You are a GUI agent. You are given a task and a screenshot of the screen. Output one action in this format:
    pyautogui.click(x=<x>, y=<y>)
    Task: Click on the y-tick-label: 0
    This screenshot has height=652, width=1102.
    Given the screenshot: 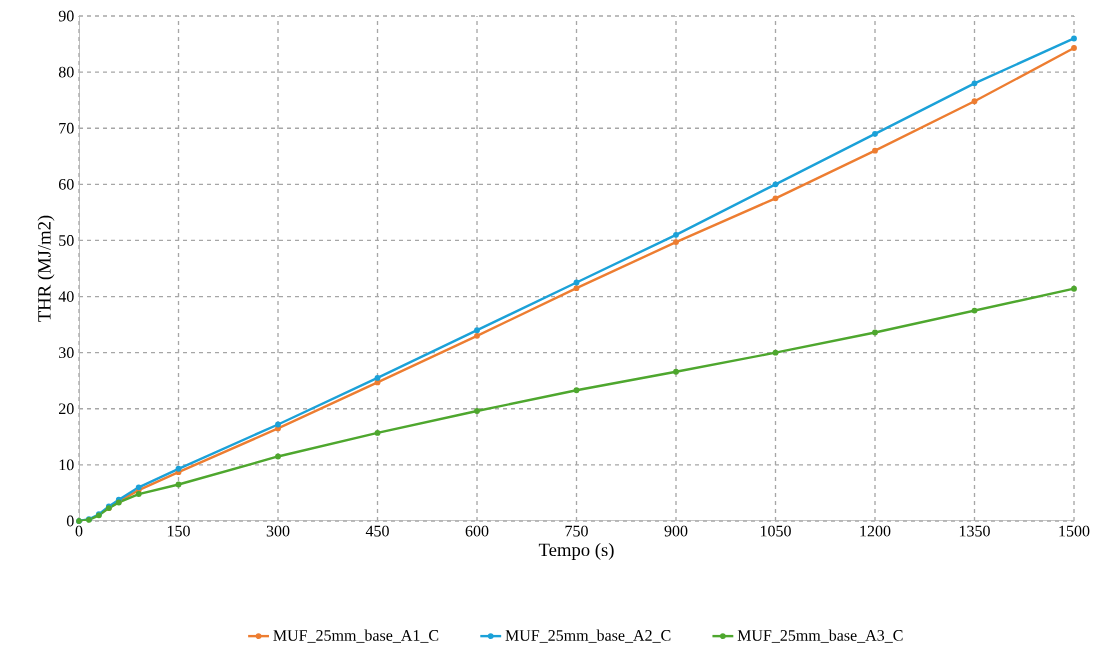 What is the action you would take?
    pyautogui.click(x=70, y=521)
    